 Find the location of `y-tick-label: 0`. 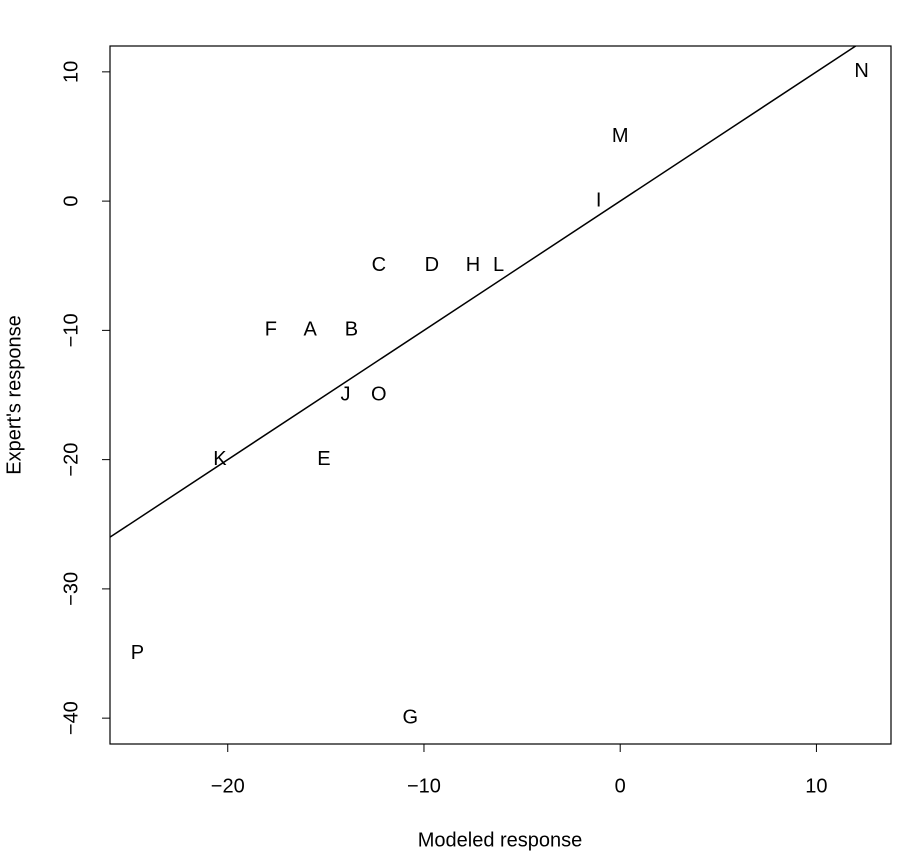

y-tick-label: 0 is located at coordinates (71, 201).